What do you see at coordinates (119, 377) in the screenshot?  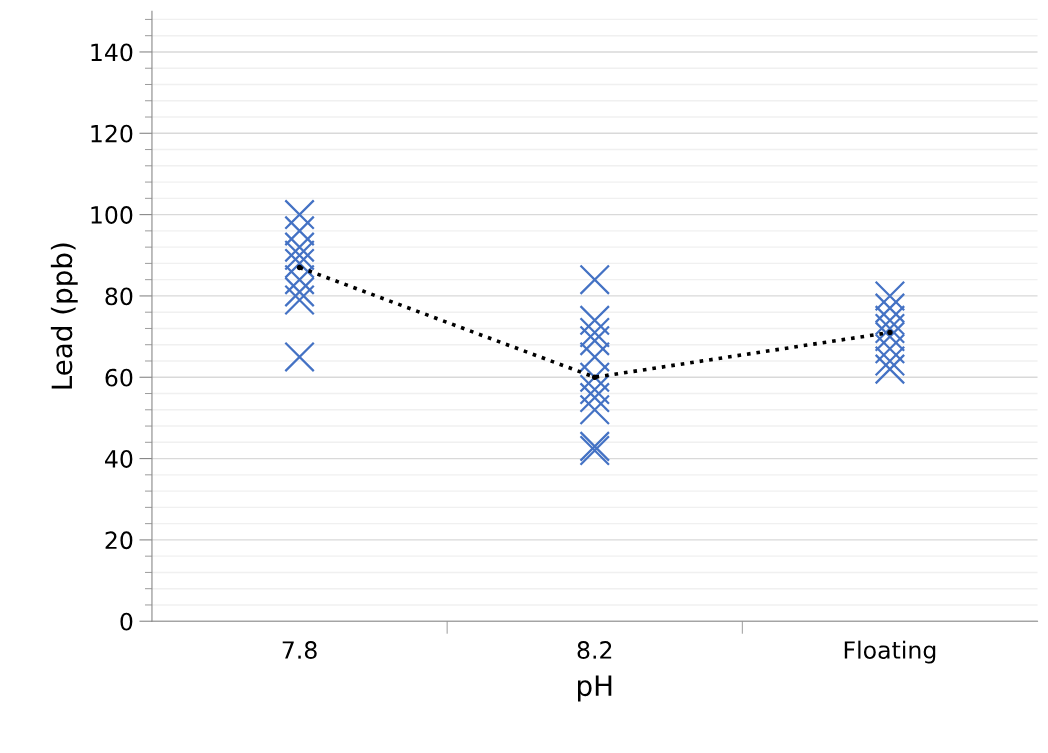 I see `y-tick-label: 60` at bounding box center [119, 377].